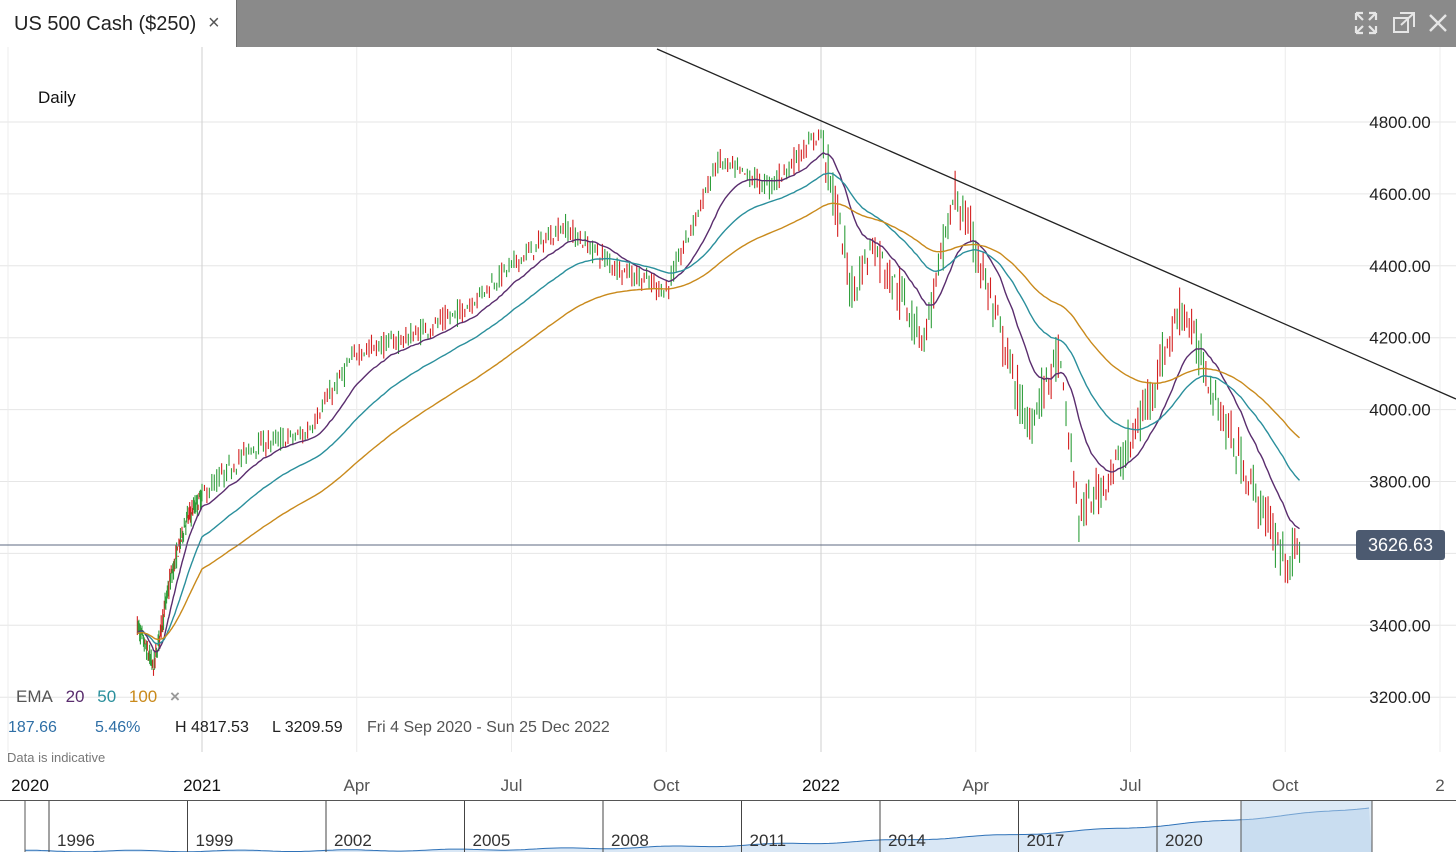  I want to click on range-navigator: 1996 1999 2002 2005 2008 2011 2014 2017 2020, so click(728, 826).